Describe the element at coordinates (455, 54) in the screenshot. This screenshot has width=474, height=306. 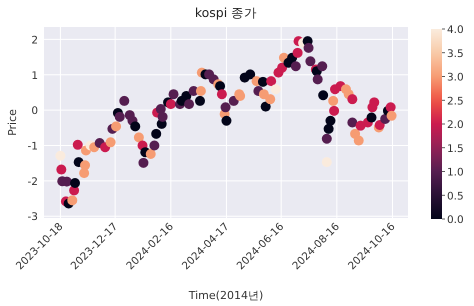
I see `color-bar-label: 3.5` at that location.